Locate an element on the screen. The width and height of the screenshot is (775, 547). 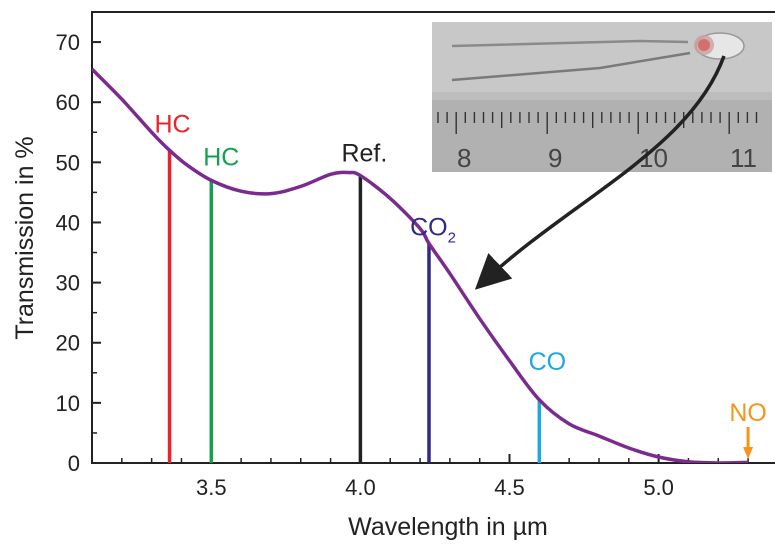
marker-label: Ref. is located at coordinates (364, 154).